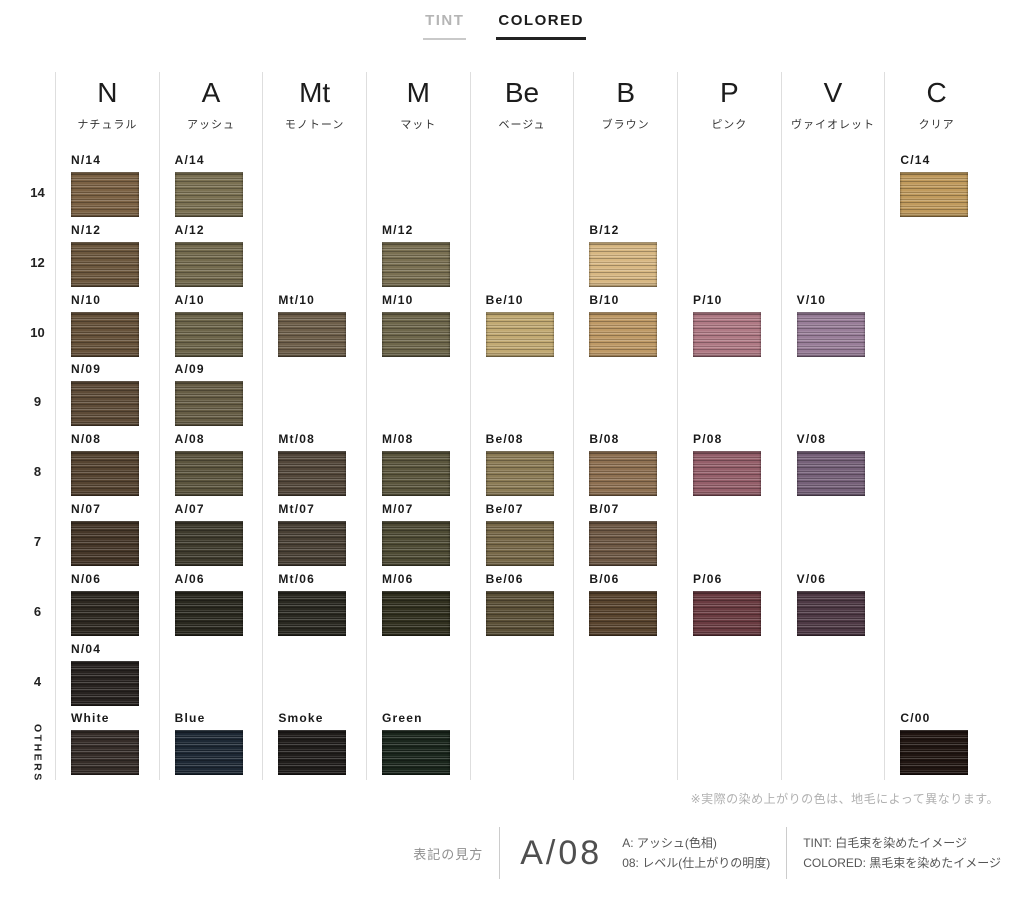 The width and height of the screenshot is (1009, 897). What do you see at coordinates (521, 745) in the screenshot?
I see `grid-cell-be-others` at bounding box center [521, 745].